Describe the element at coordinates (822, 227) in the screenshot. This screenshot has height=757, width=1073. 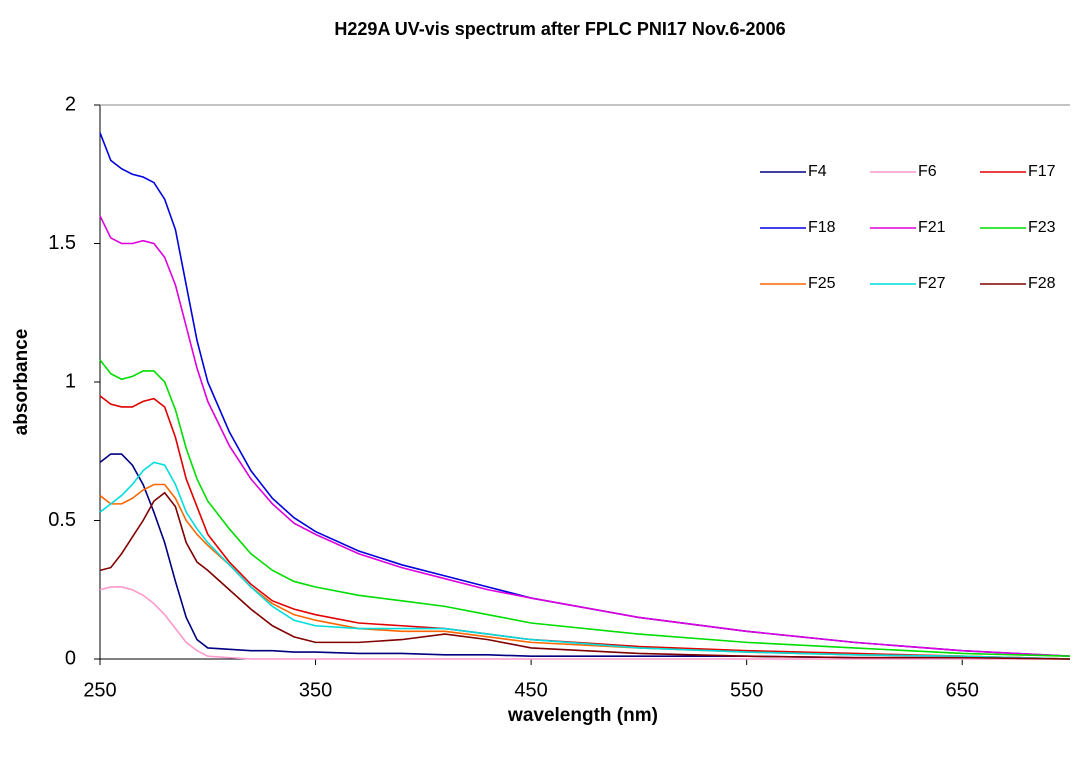
I see `legend-label: F18` at that location.